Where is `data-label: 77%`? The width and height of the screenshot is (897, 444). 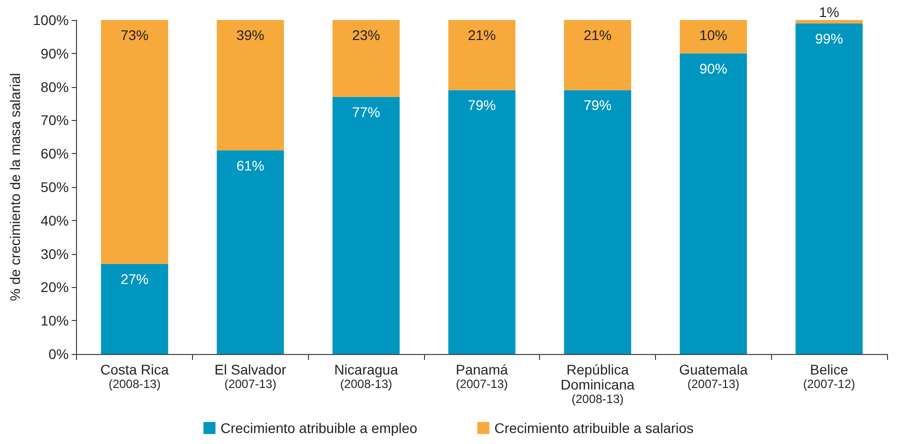
data-label: 77% is located at coordinates (366, 112).